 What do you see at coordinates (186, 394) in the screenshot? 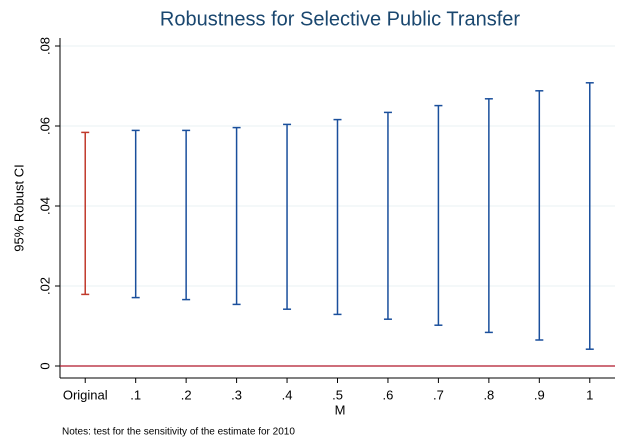
I see `x-tick-label: .2` at bounding box center [186, 394].